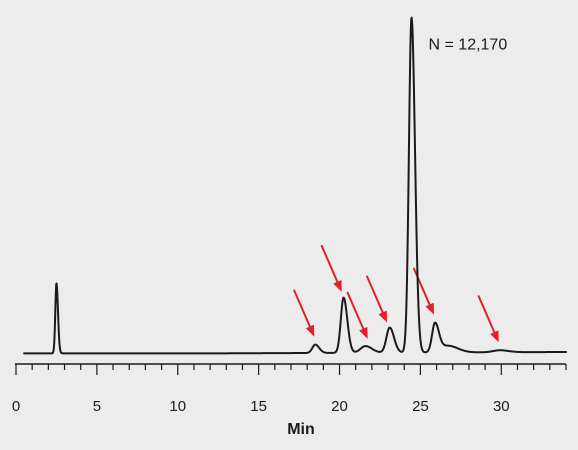 The image size is (578, 450). Describe the element at coordinates (301, 429) in the screenshot. I see `x-axis-title: Min` at that location.